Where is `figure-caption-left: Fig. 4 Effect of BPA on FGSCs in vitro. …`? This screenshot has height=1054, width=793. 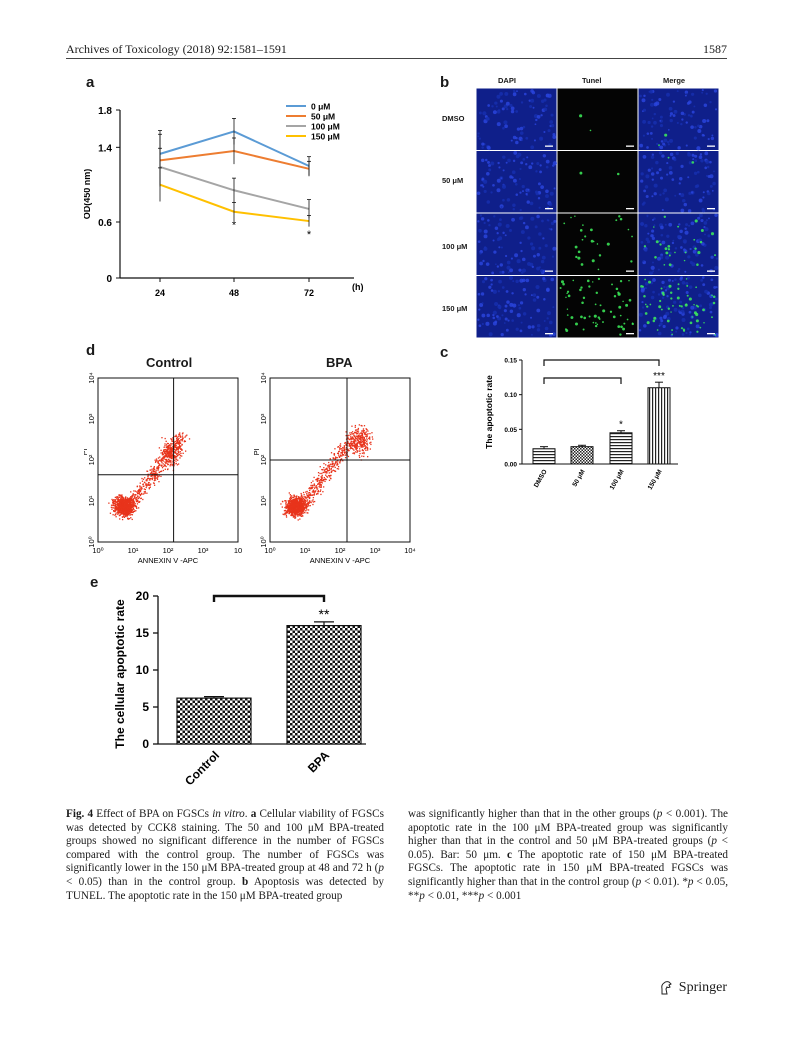
figure-caption-left: Fig. 4 Effect of BPA on FGSCs in vitro. … is located at coordinates (225, 855).